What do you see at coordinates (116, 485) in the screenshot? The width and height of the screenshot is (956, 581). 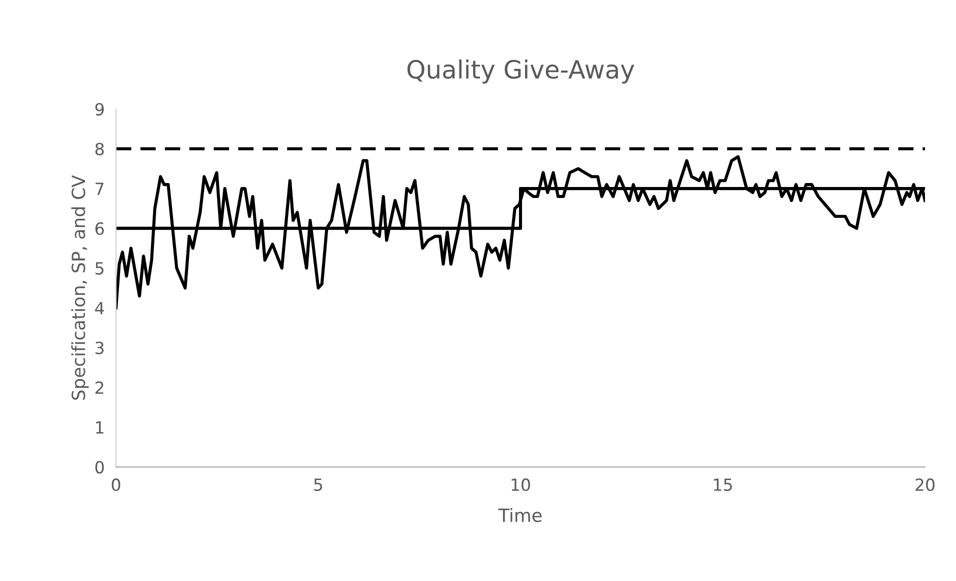 I see `x-tick-label: 0` at bounding box center [116, 485].